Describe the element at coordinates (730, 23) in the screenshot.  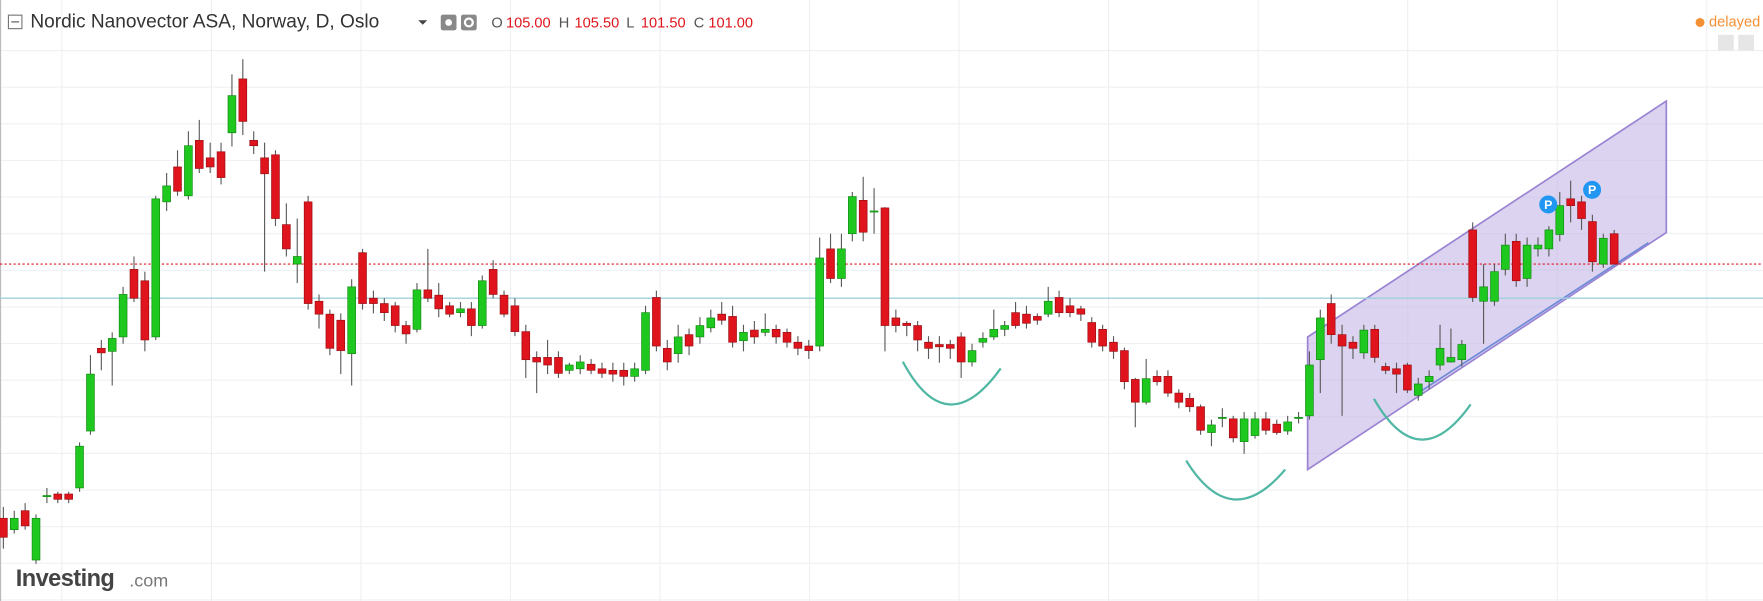
I see `ohlc-value: 101.00` at that location.